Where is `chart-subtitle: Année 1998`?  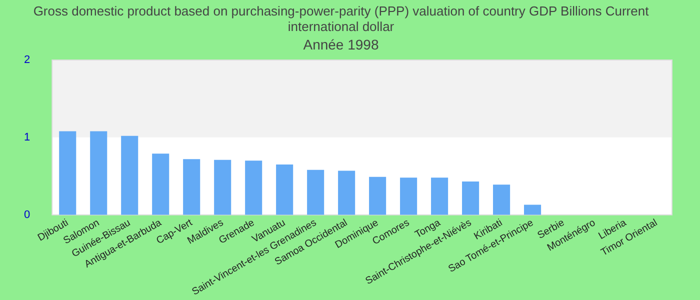
chart-subtitle: Année 1998 is located at coordinates (341, 44).